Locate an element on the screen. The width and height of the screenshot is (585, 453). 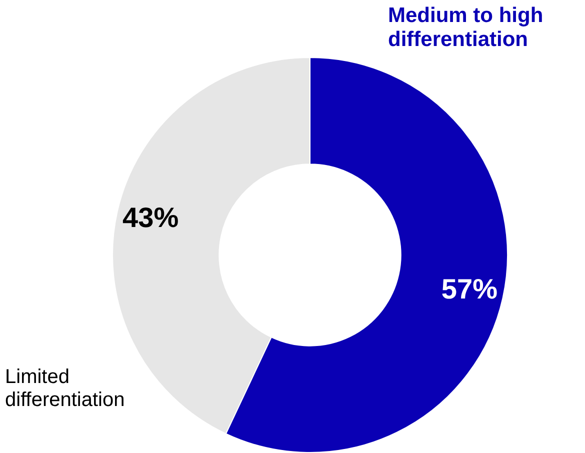
slice-label: Limited differentiation is located at coordinates (65, 389).